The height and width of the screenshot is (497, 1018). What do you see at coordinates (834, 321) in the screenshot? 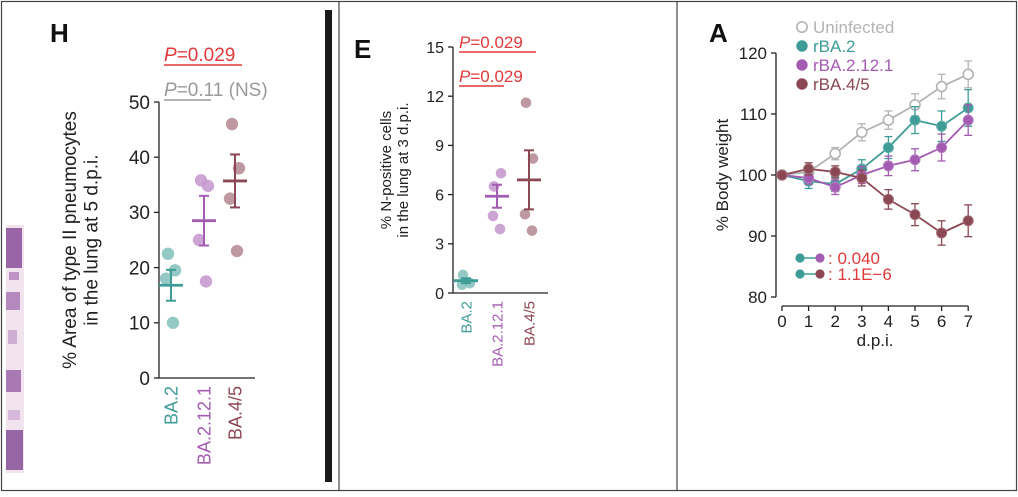
I see `x-tick-label: 2` at bounding box center [834, 321].